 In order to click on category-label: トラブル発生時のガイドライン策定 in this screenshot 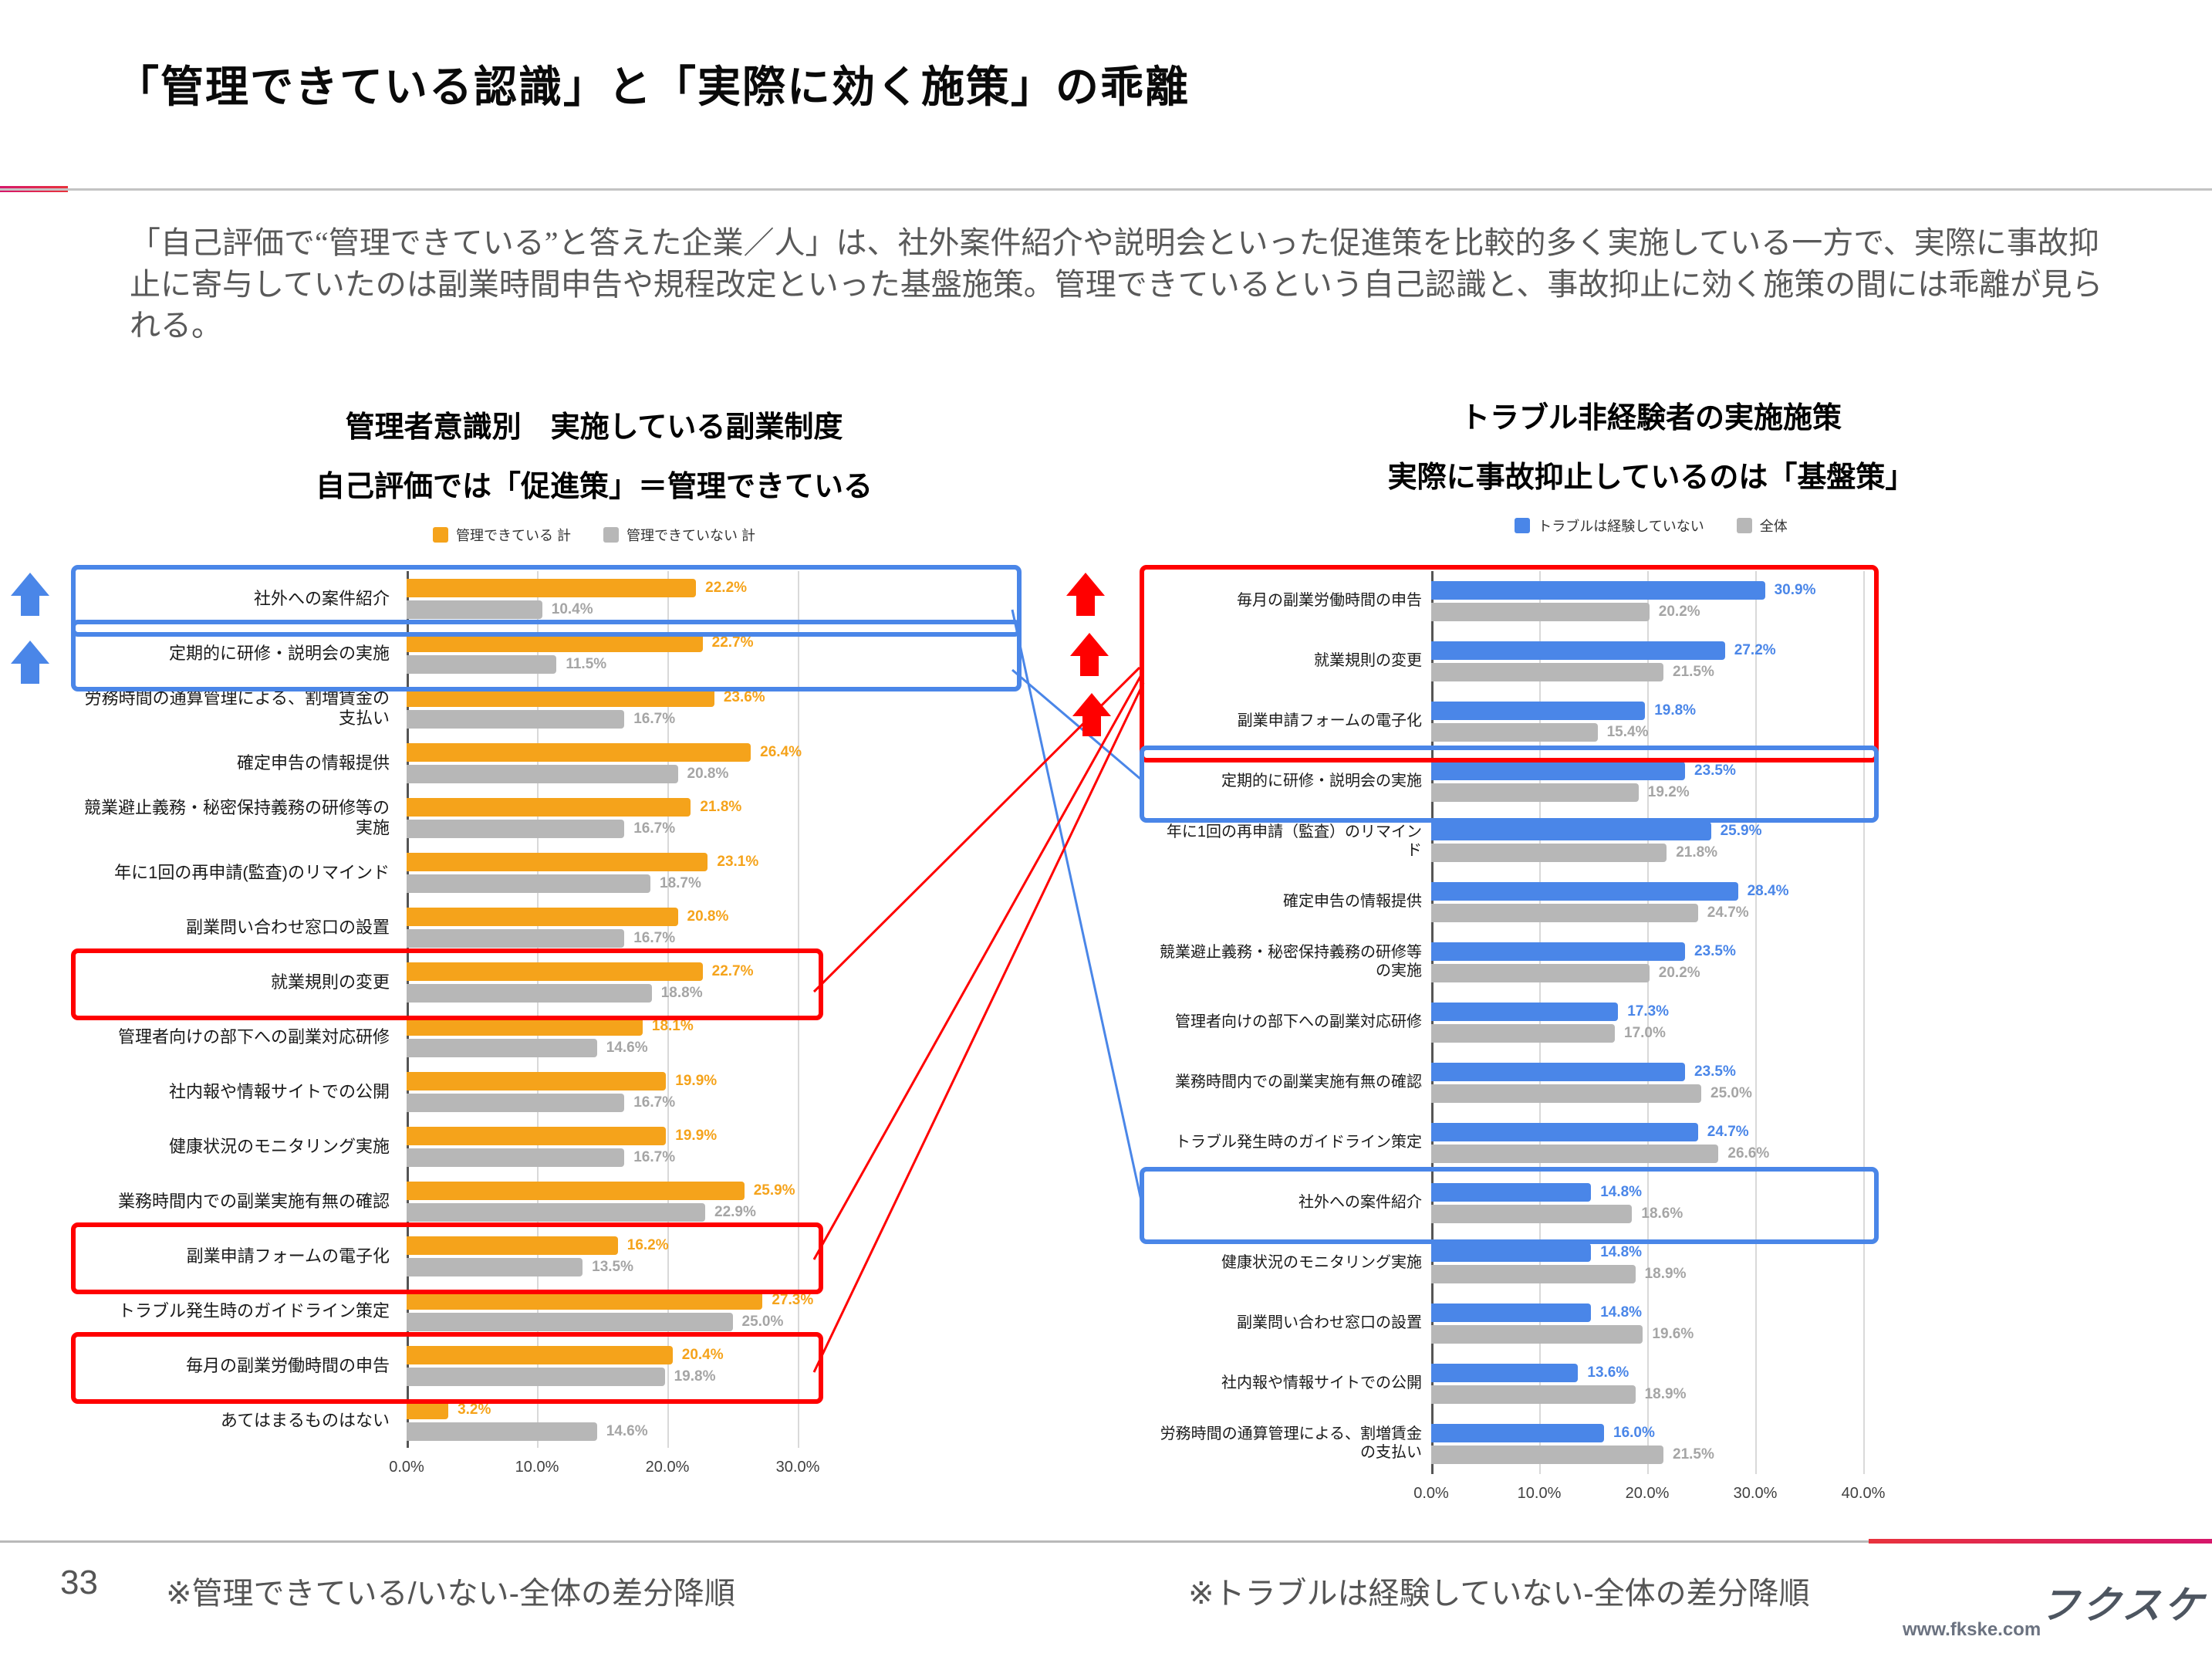, I will do `click(253, 1310)`.